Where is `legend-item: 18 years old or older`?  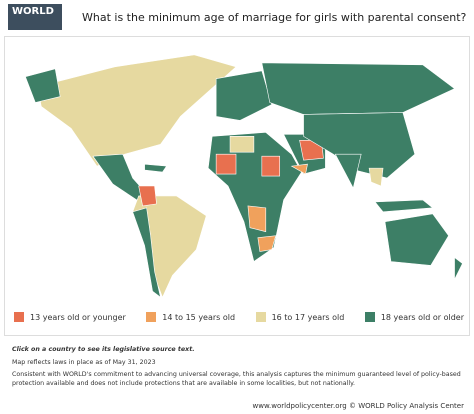
legend-item: 18 years old or older is located at coordinates (414, 317).